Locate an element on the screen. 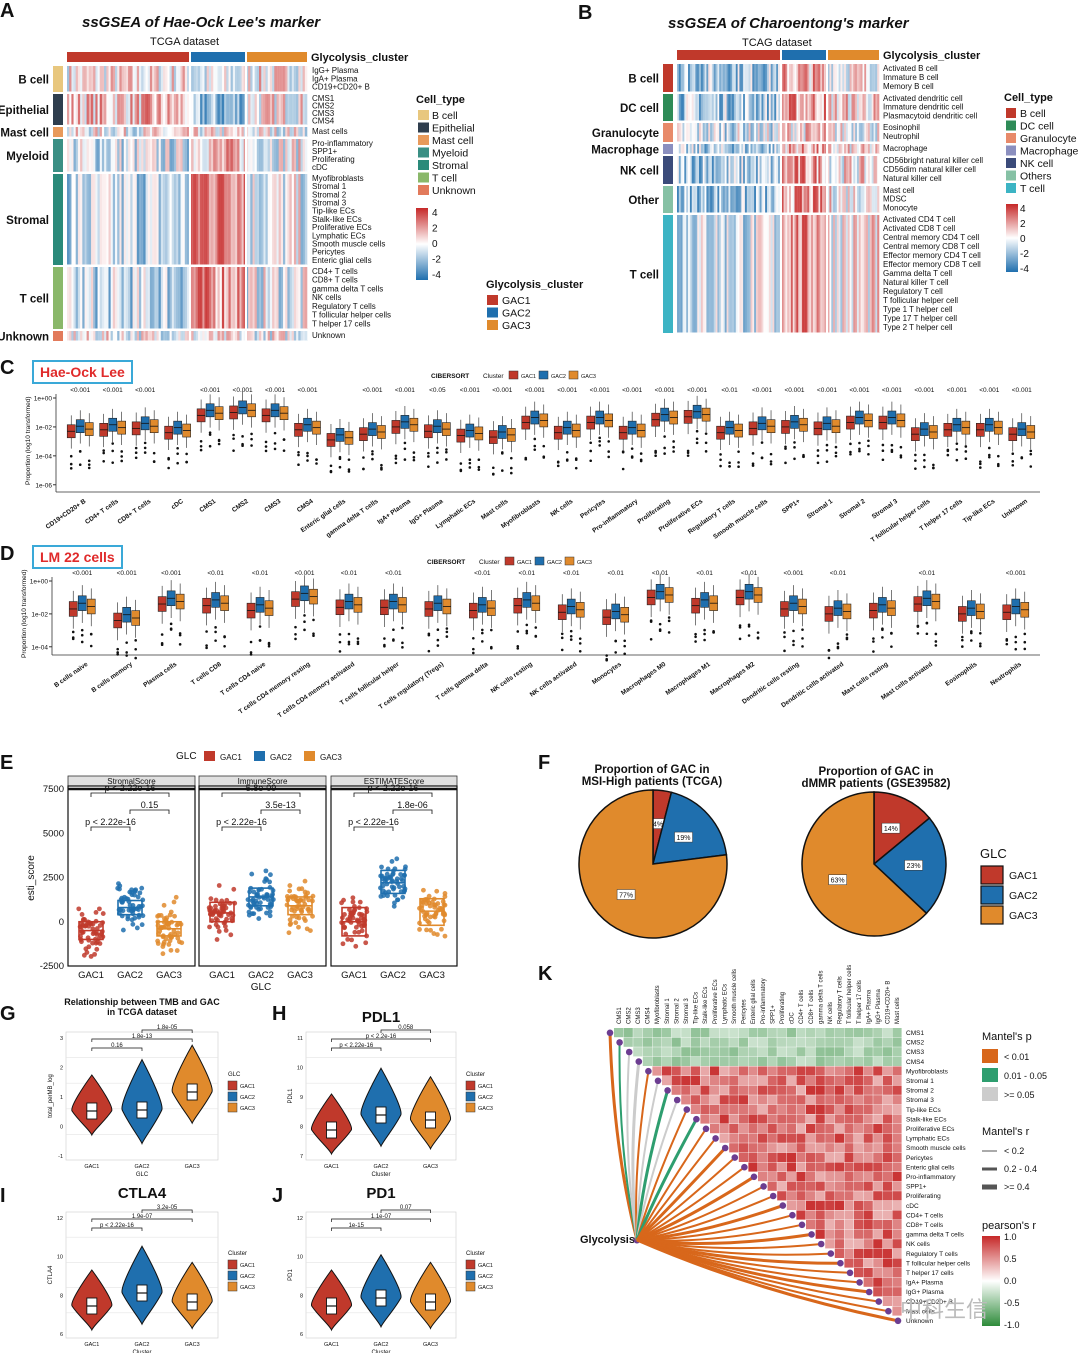 The width and height of the screenshot is (1080, 1353). x-axis-title: GLC is located at coordinates (142, 1175).